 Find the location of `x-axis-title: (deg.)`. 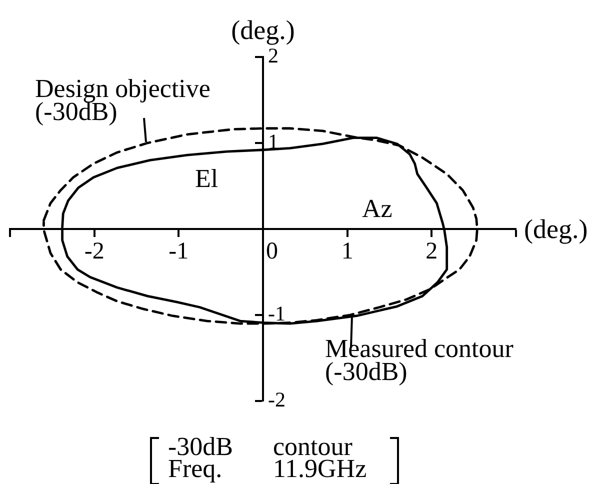

x-axis-title: (deg.) is located at coordinates (556, 229).